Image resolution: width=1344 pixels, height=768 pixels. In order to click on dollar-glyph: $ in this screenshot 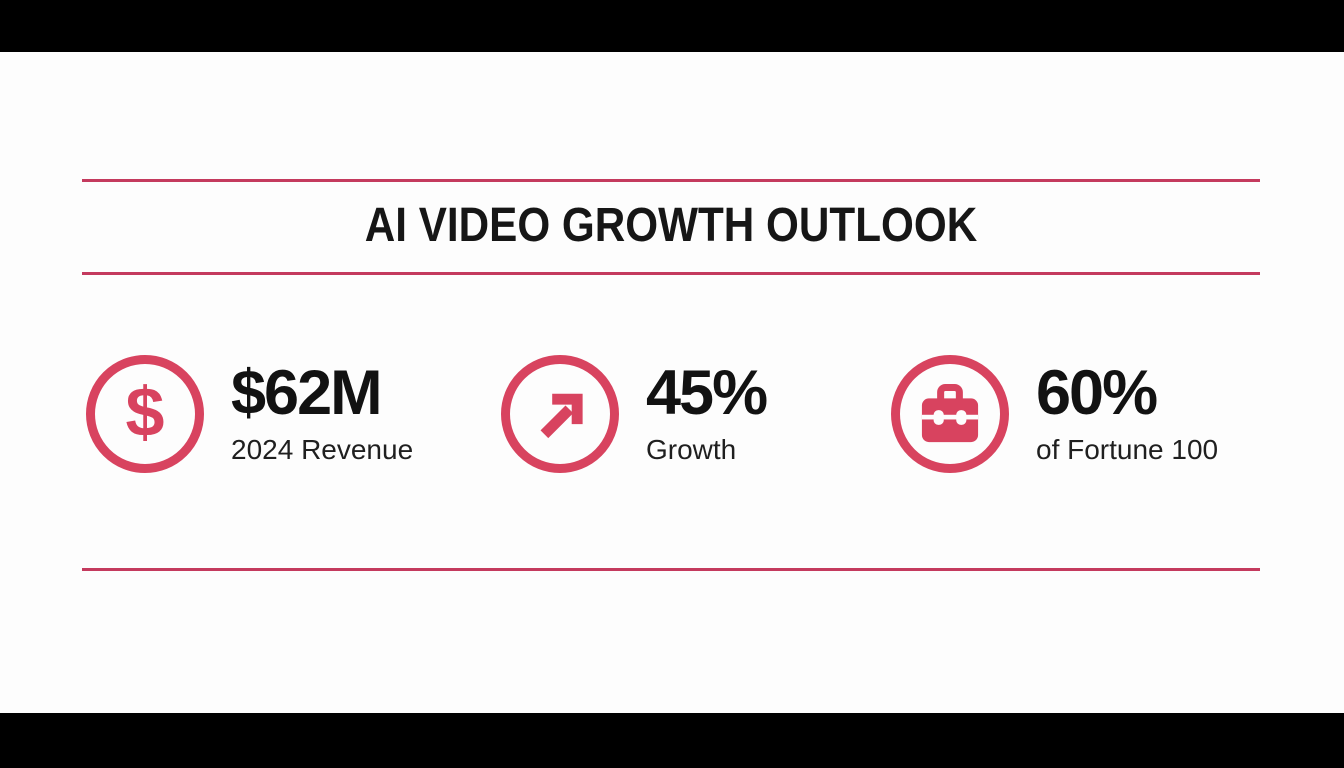, I will do `click(145, 411)`.